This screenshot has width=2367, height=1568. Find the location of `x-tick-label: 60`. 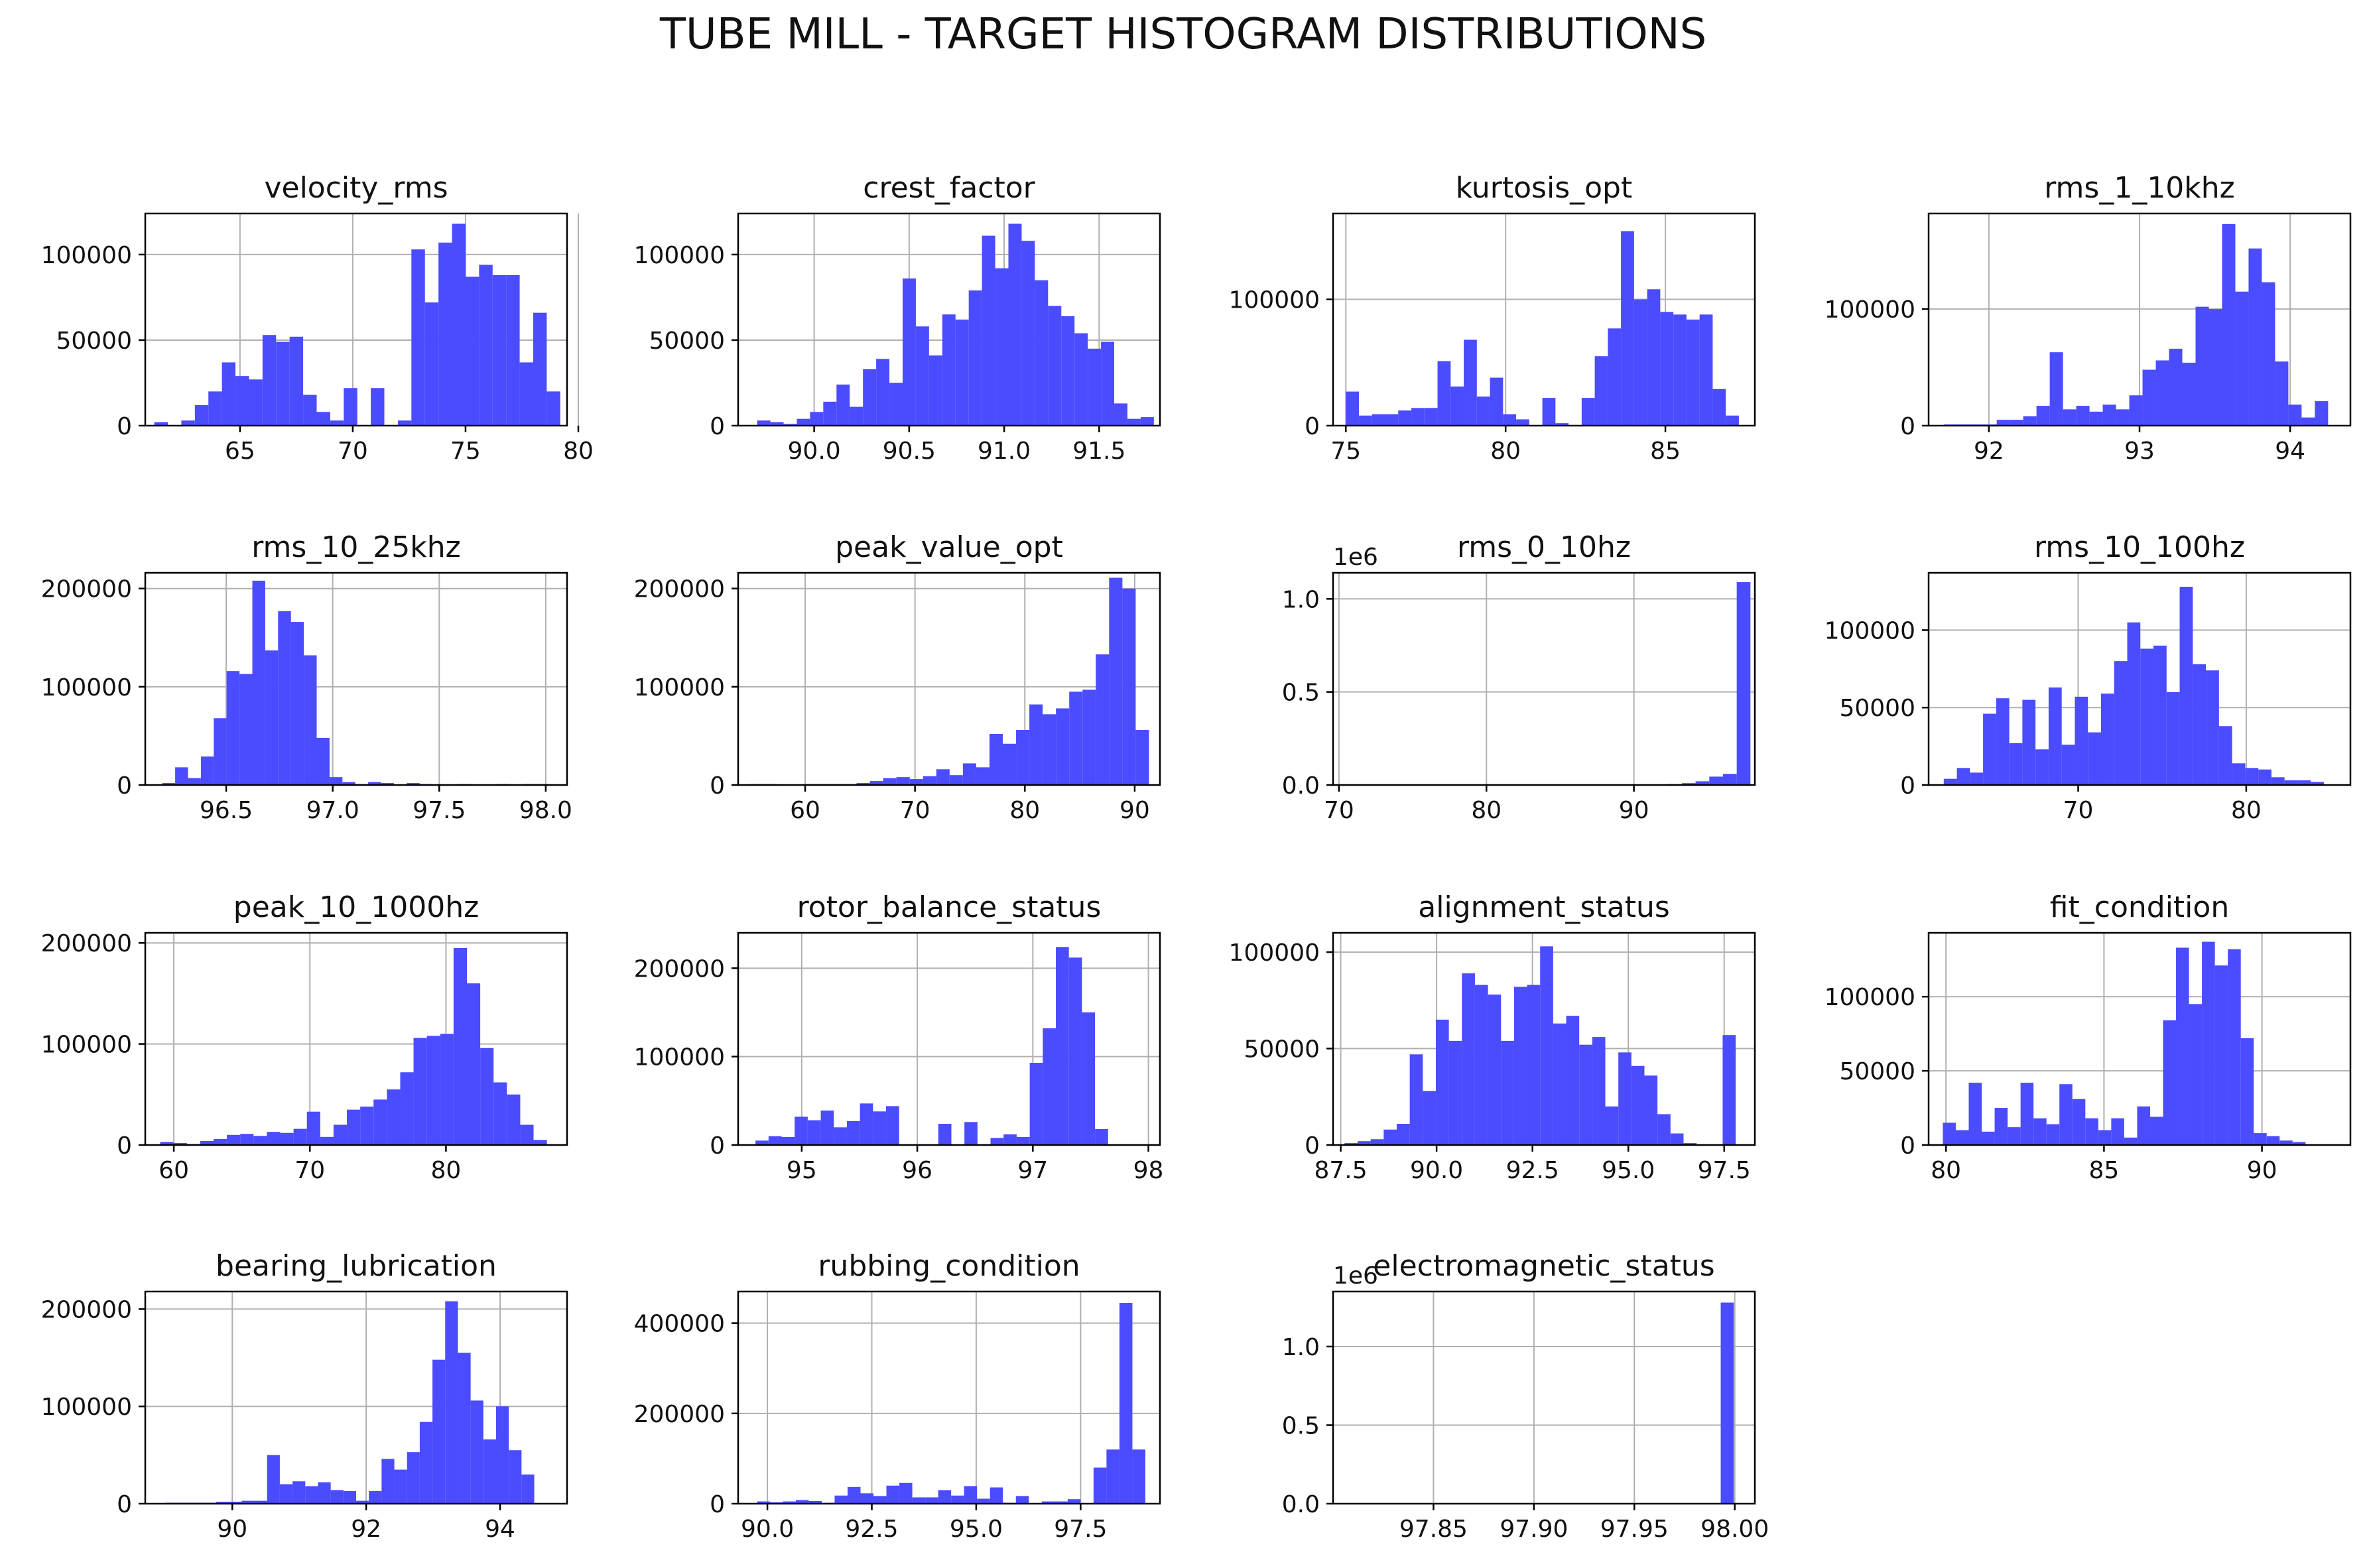

x-tick-label: 60 is located at coordinates (805, 810).